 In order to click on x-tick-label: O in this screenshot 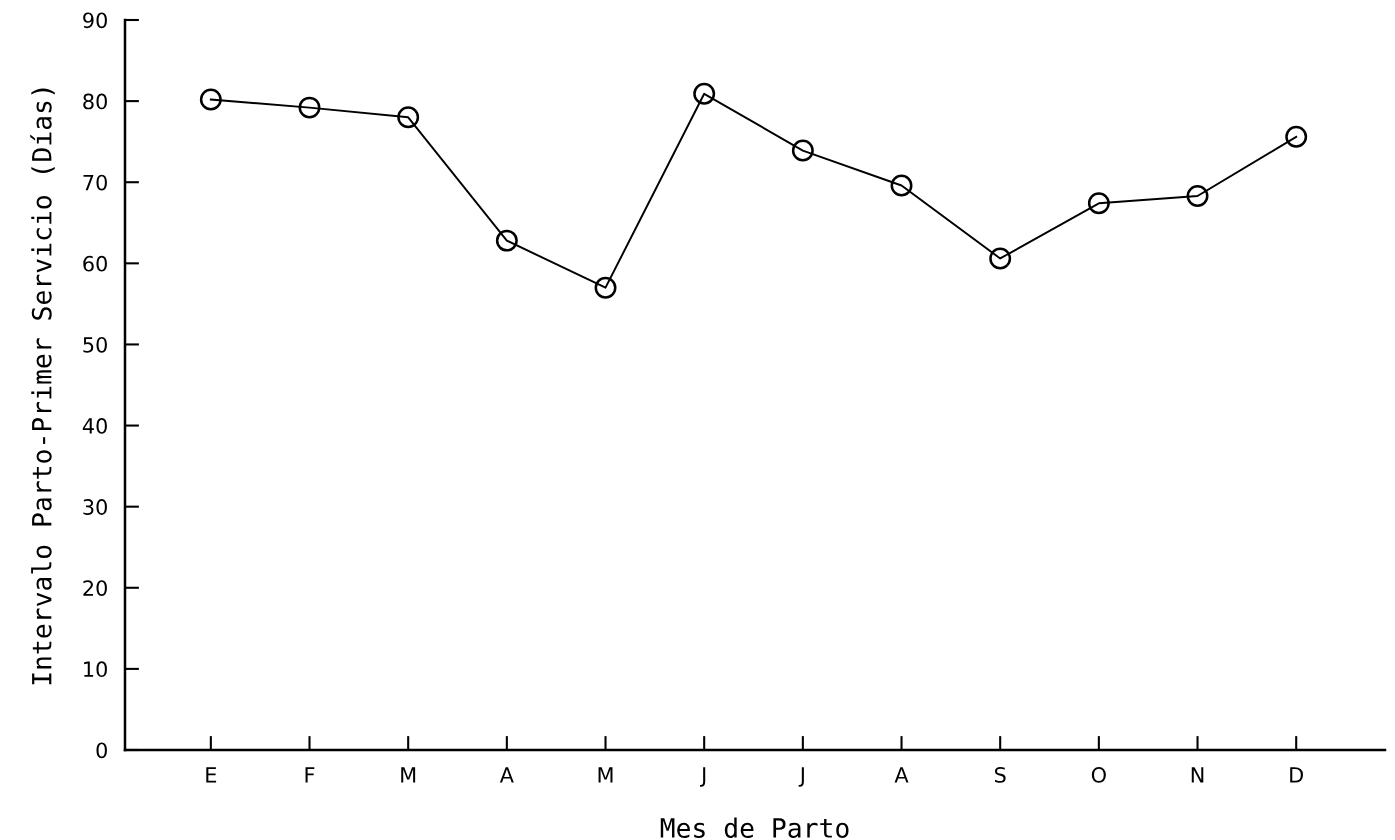, I will do `click(1098, 775)`.